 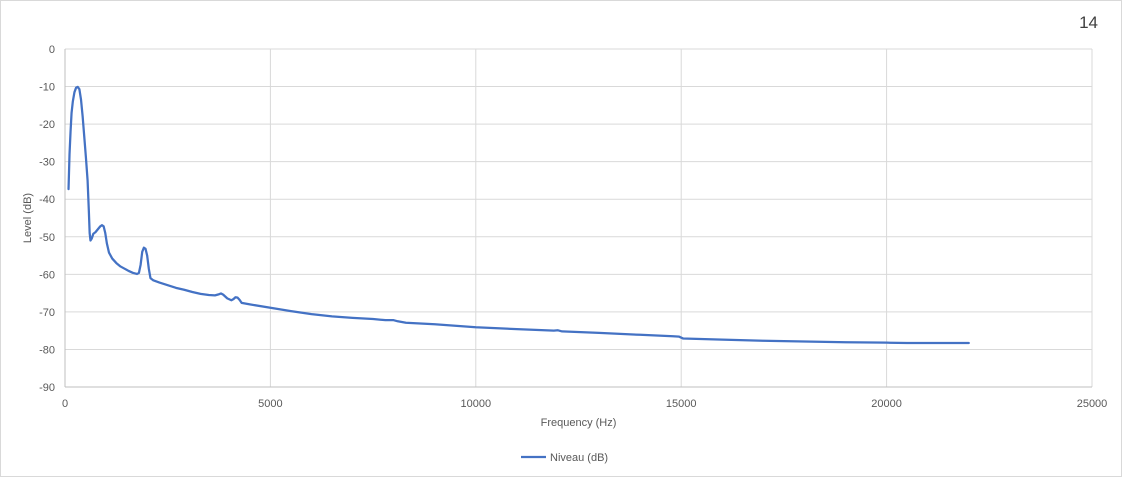 I want to click on y-tick-label: 0, so click(x=52, y=50).